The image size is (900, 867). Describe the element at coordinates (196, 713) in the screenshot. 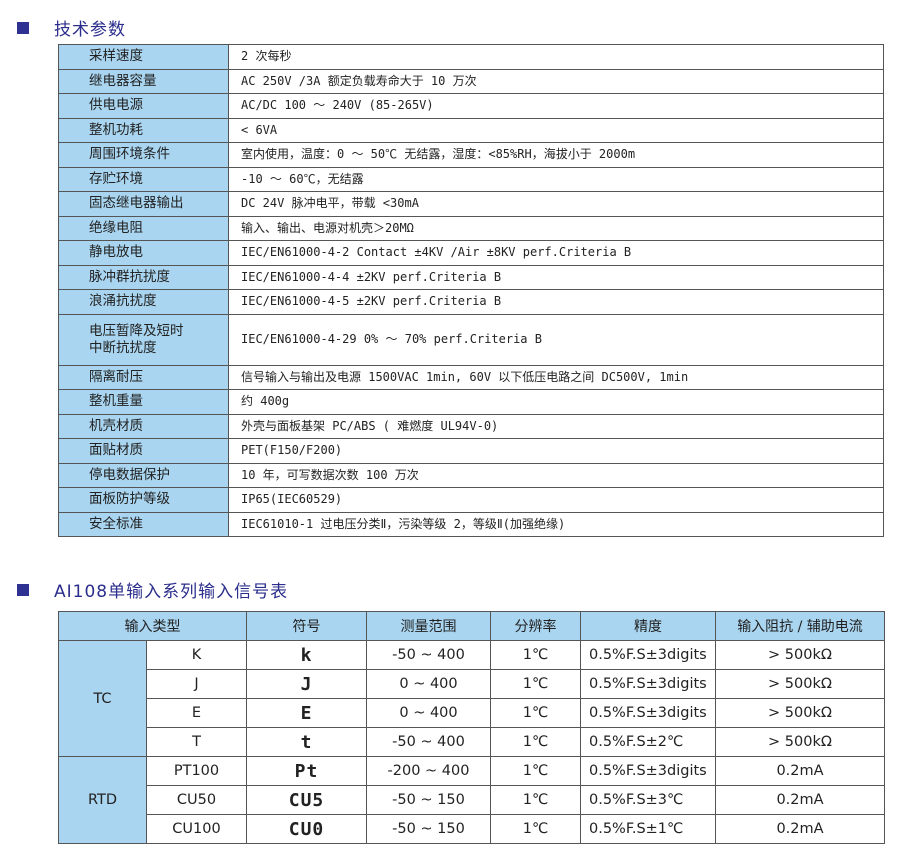

I see `input-type: E` at that location.